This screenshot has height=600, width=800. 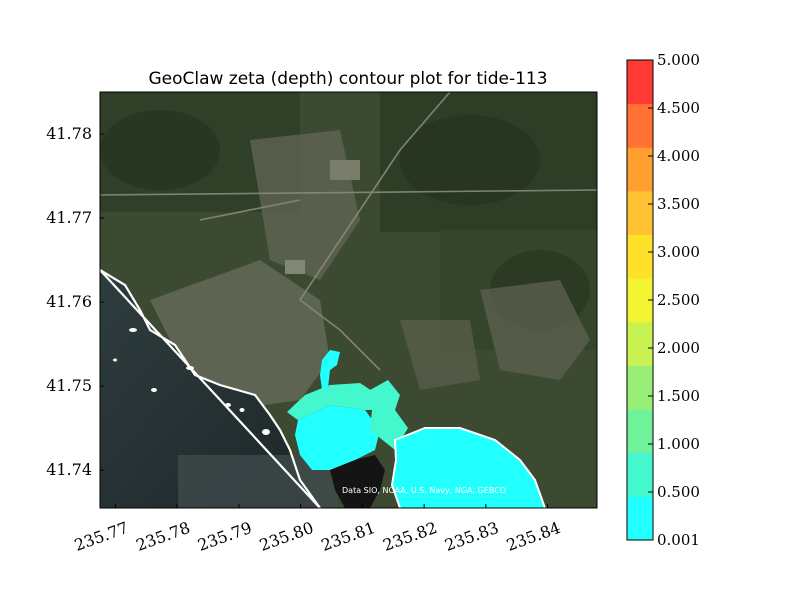 I want to click on colorbar-label: 0.001, so click(x=678, y=540).